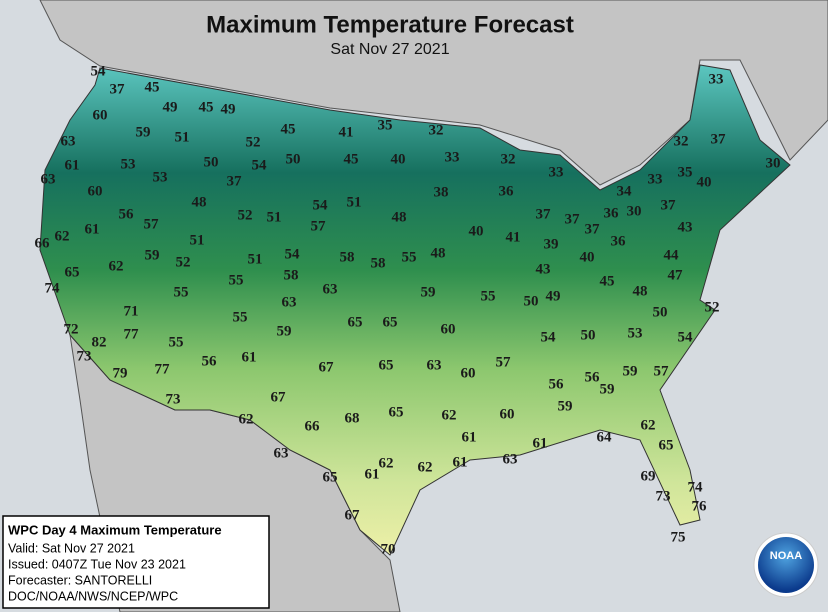 This screenshot has height=612, width=828. What do you see at coordinates (648, 476) in the screenshot?
I see `temperature-label: 69` at bounding box center [648, 476].